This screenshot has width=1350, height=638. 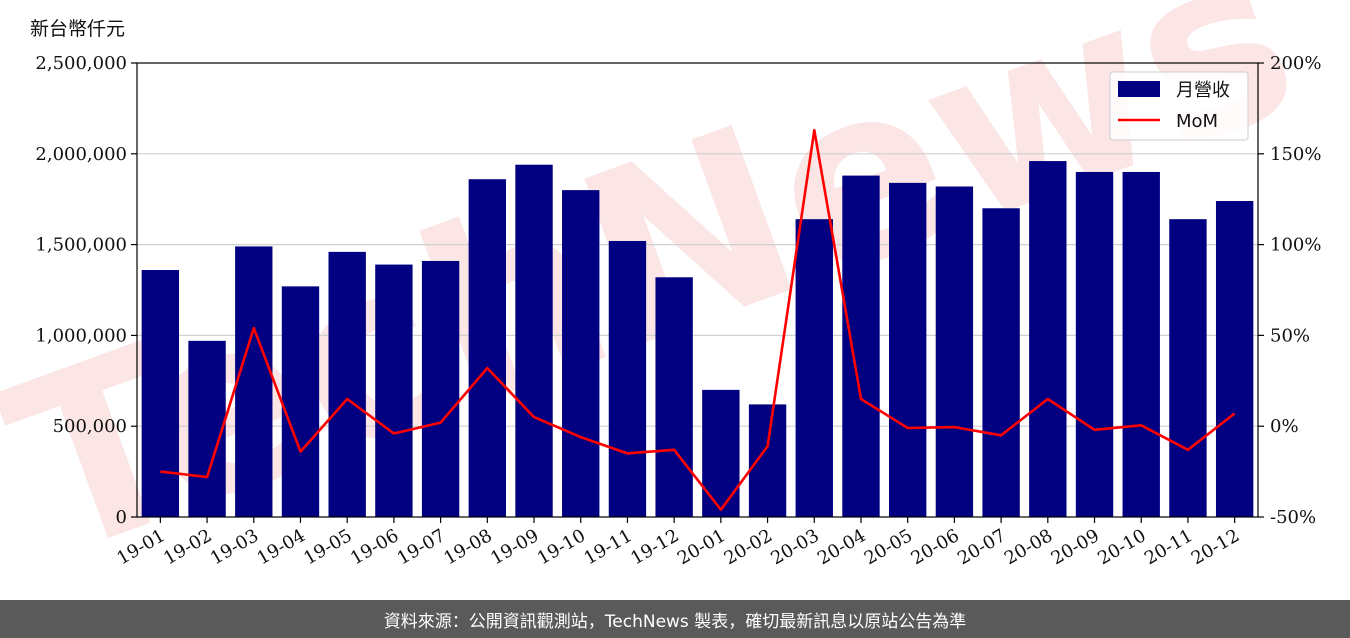 What do you see at coordinates (561, 547) in the screenshot?
I see `x-tick-label: 19-10` at bounding box center [561, 547].